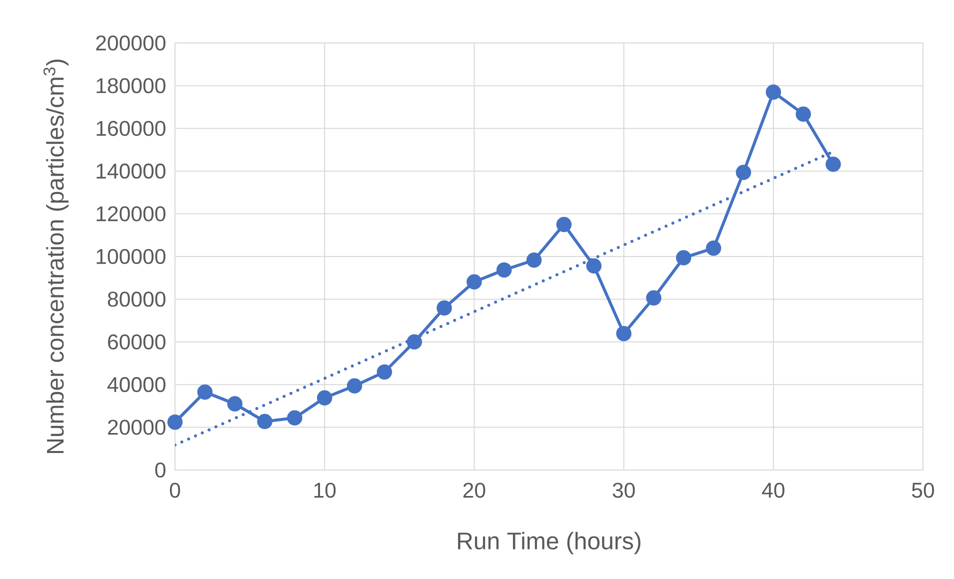 The height and width of the screenshot is (579, 954). What do you see at coordinates (136, 384) in the screenshot?
I see `y-tick-label: 40000` at bounding box center [136, 384].